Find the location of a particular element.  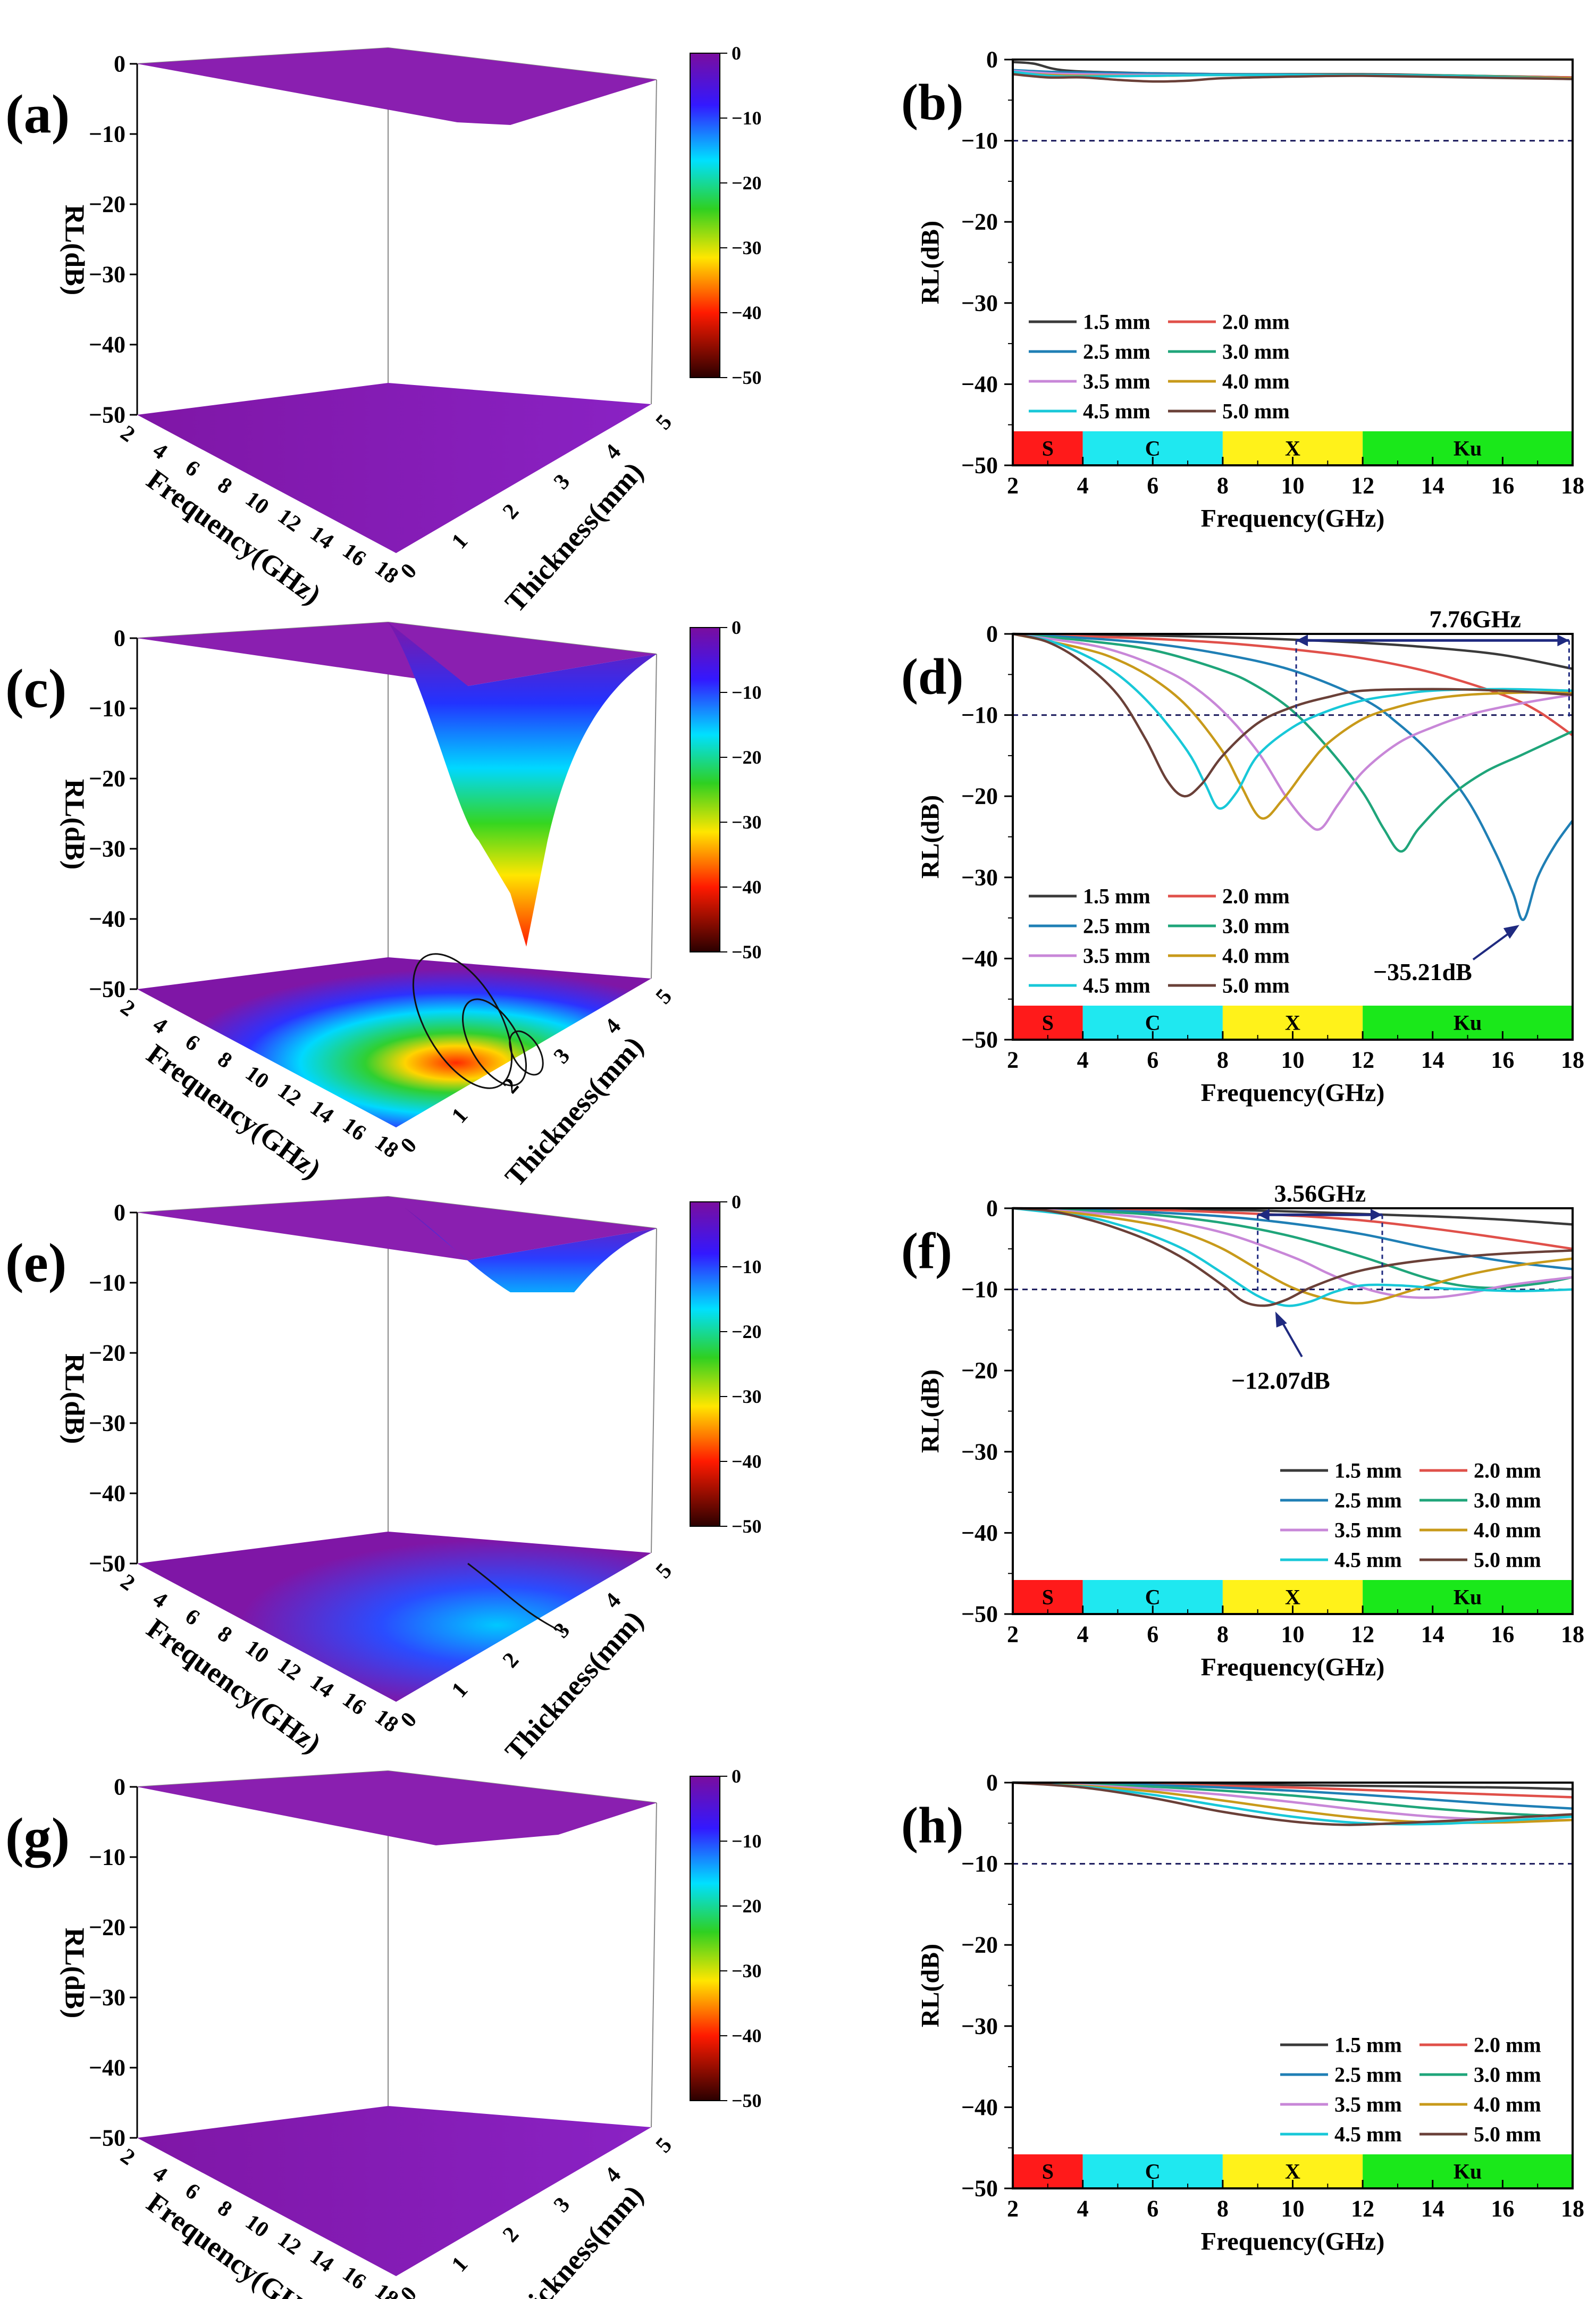

series-line-25mm is located at coordinates (1292, 1238).